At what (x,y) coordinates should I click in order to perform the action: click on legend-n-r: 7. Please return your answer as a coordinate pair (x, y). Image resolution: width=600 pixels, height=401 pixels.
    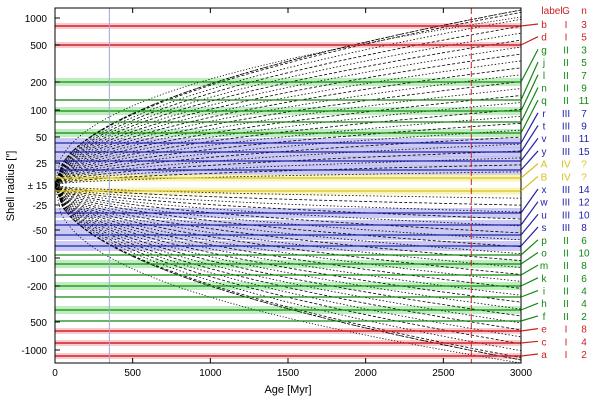
    Looking at the image, I should click on (584, 114).